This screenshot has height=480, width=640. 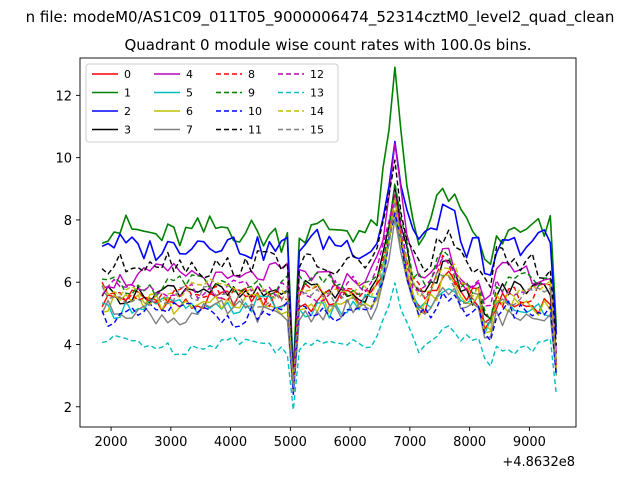 I want to click on y-tick-label: 10, so click(x=63, y=159).